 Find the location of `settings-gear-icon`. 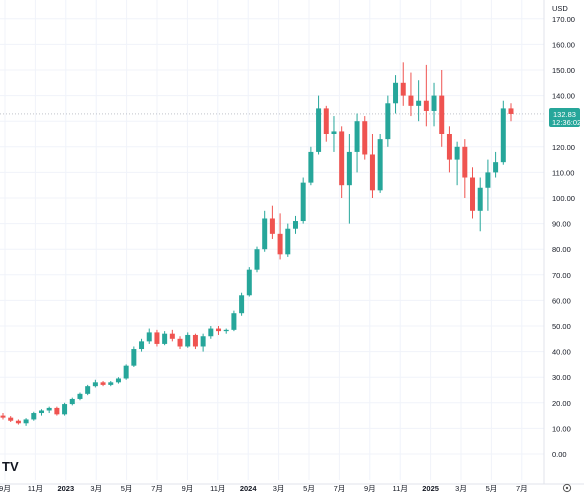

settings-gear-icon is located at coordinates (567, 488).